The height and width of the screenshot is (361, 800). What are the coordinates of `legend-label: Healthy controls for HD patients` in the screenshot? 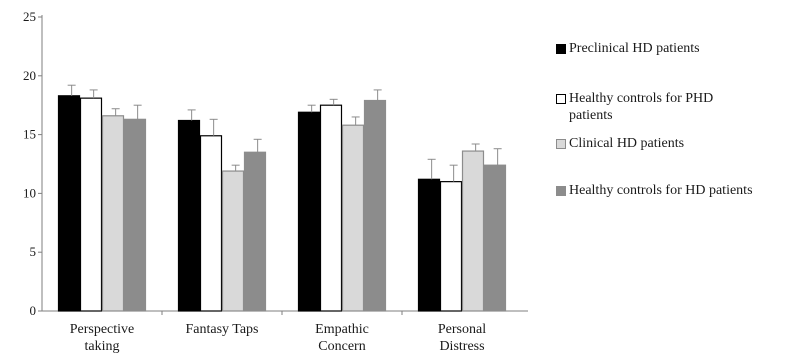 It's located at (661, 190).